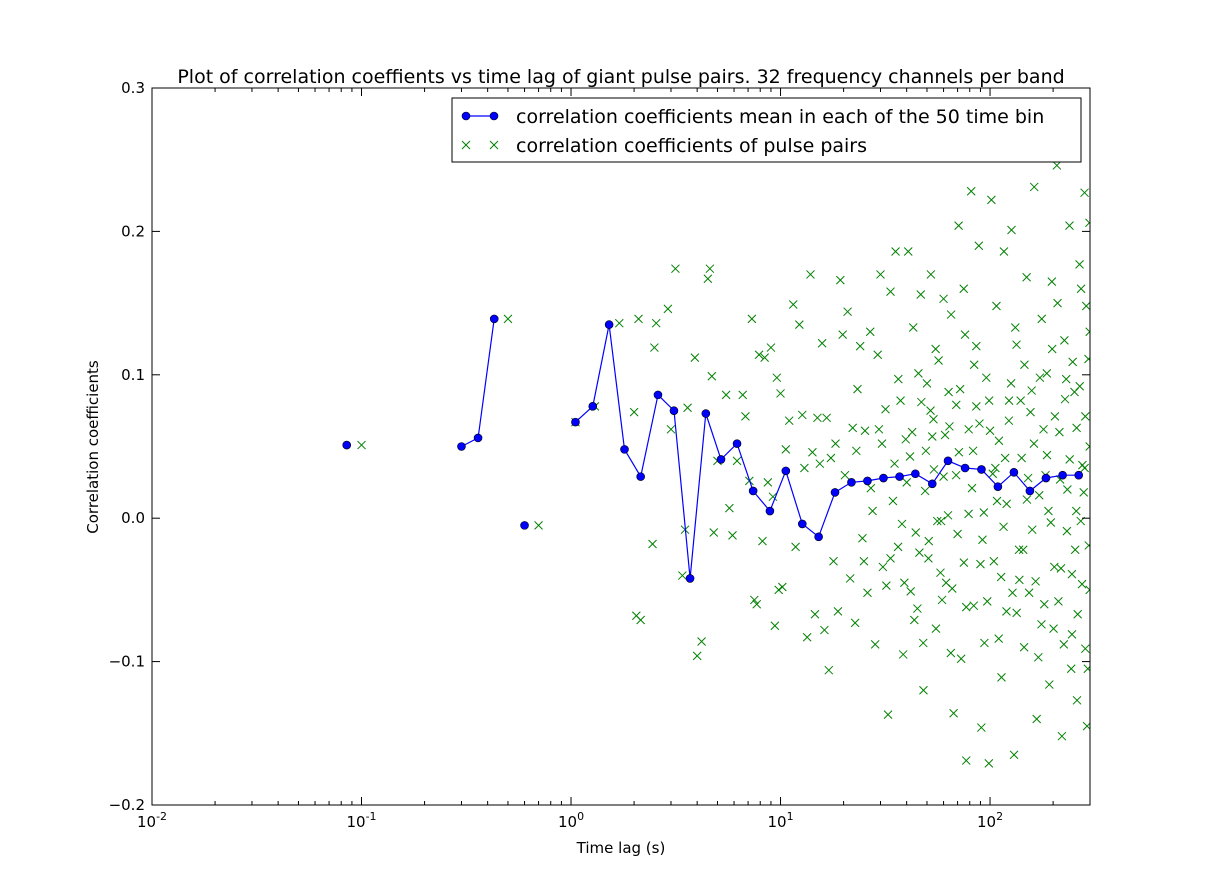 This screenshot has width=1212, height=896. Describe the element at coordinates (571, 820) in the screenshot. I see `x-tick-label: 10⁰` at that location.